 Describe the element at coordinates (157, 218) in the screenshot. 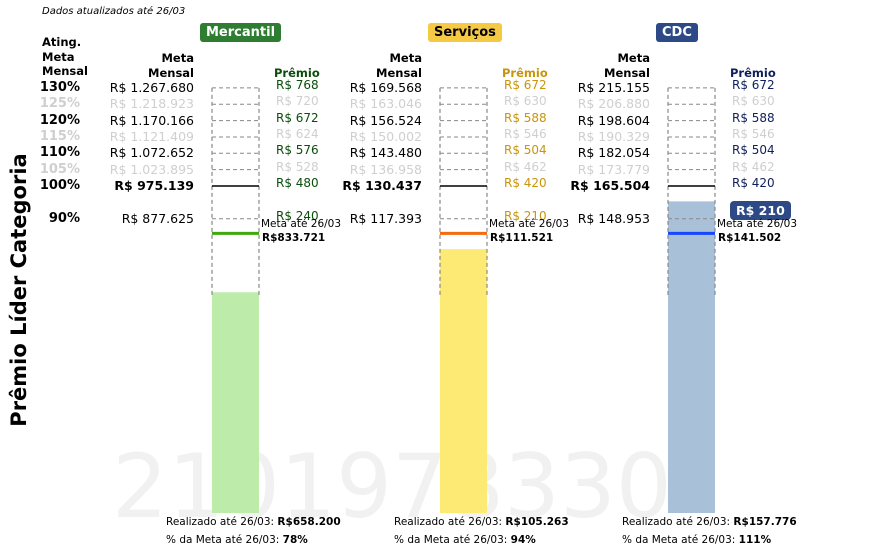

I see `meta-value: R$ 877.625` at that location.